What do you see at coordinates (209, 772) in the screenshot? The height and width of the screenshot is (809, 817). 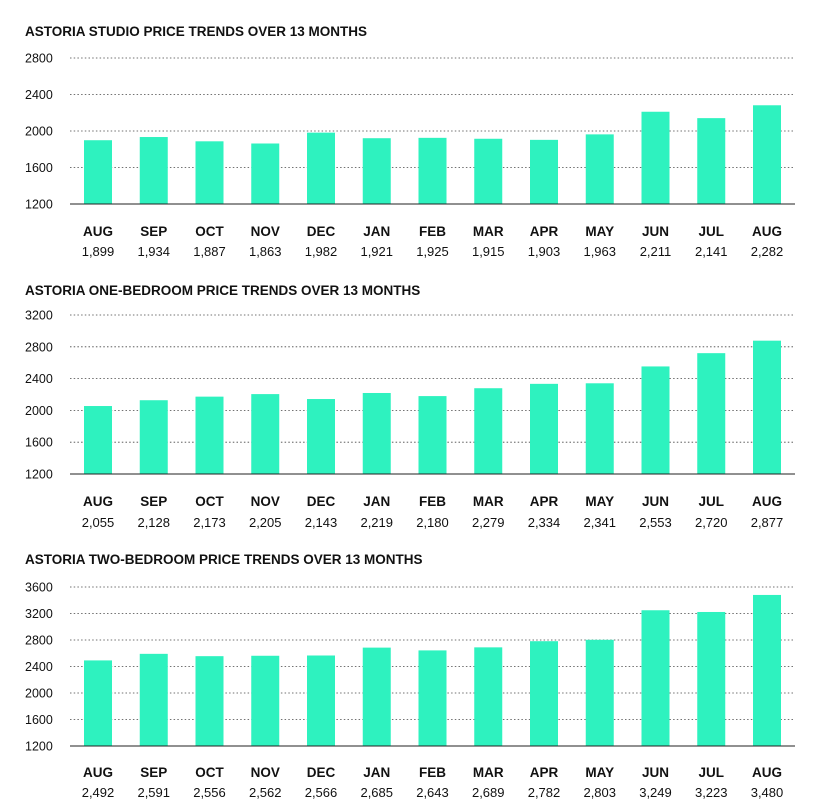 I see `chart-3-x-tick-label: OCT` at bounding box center [209, 772].